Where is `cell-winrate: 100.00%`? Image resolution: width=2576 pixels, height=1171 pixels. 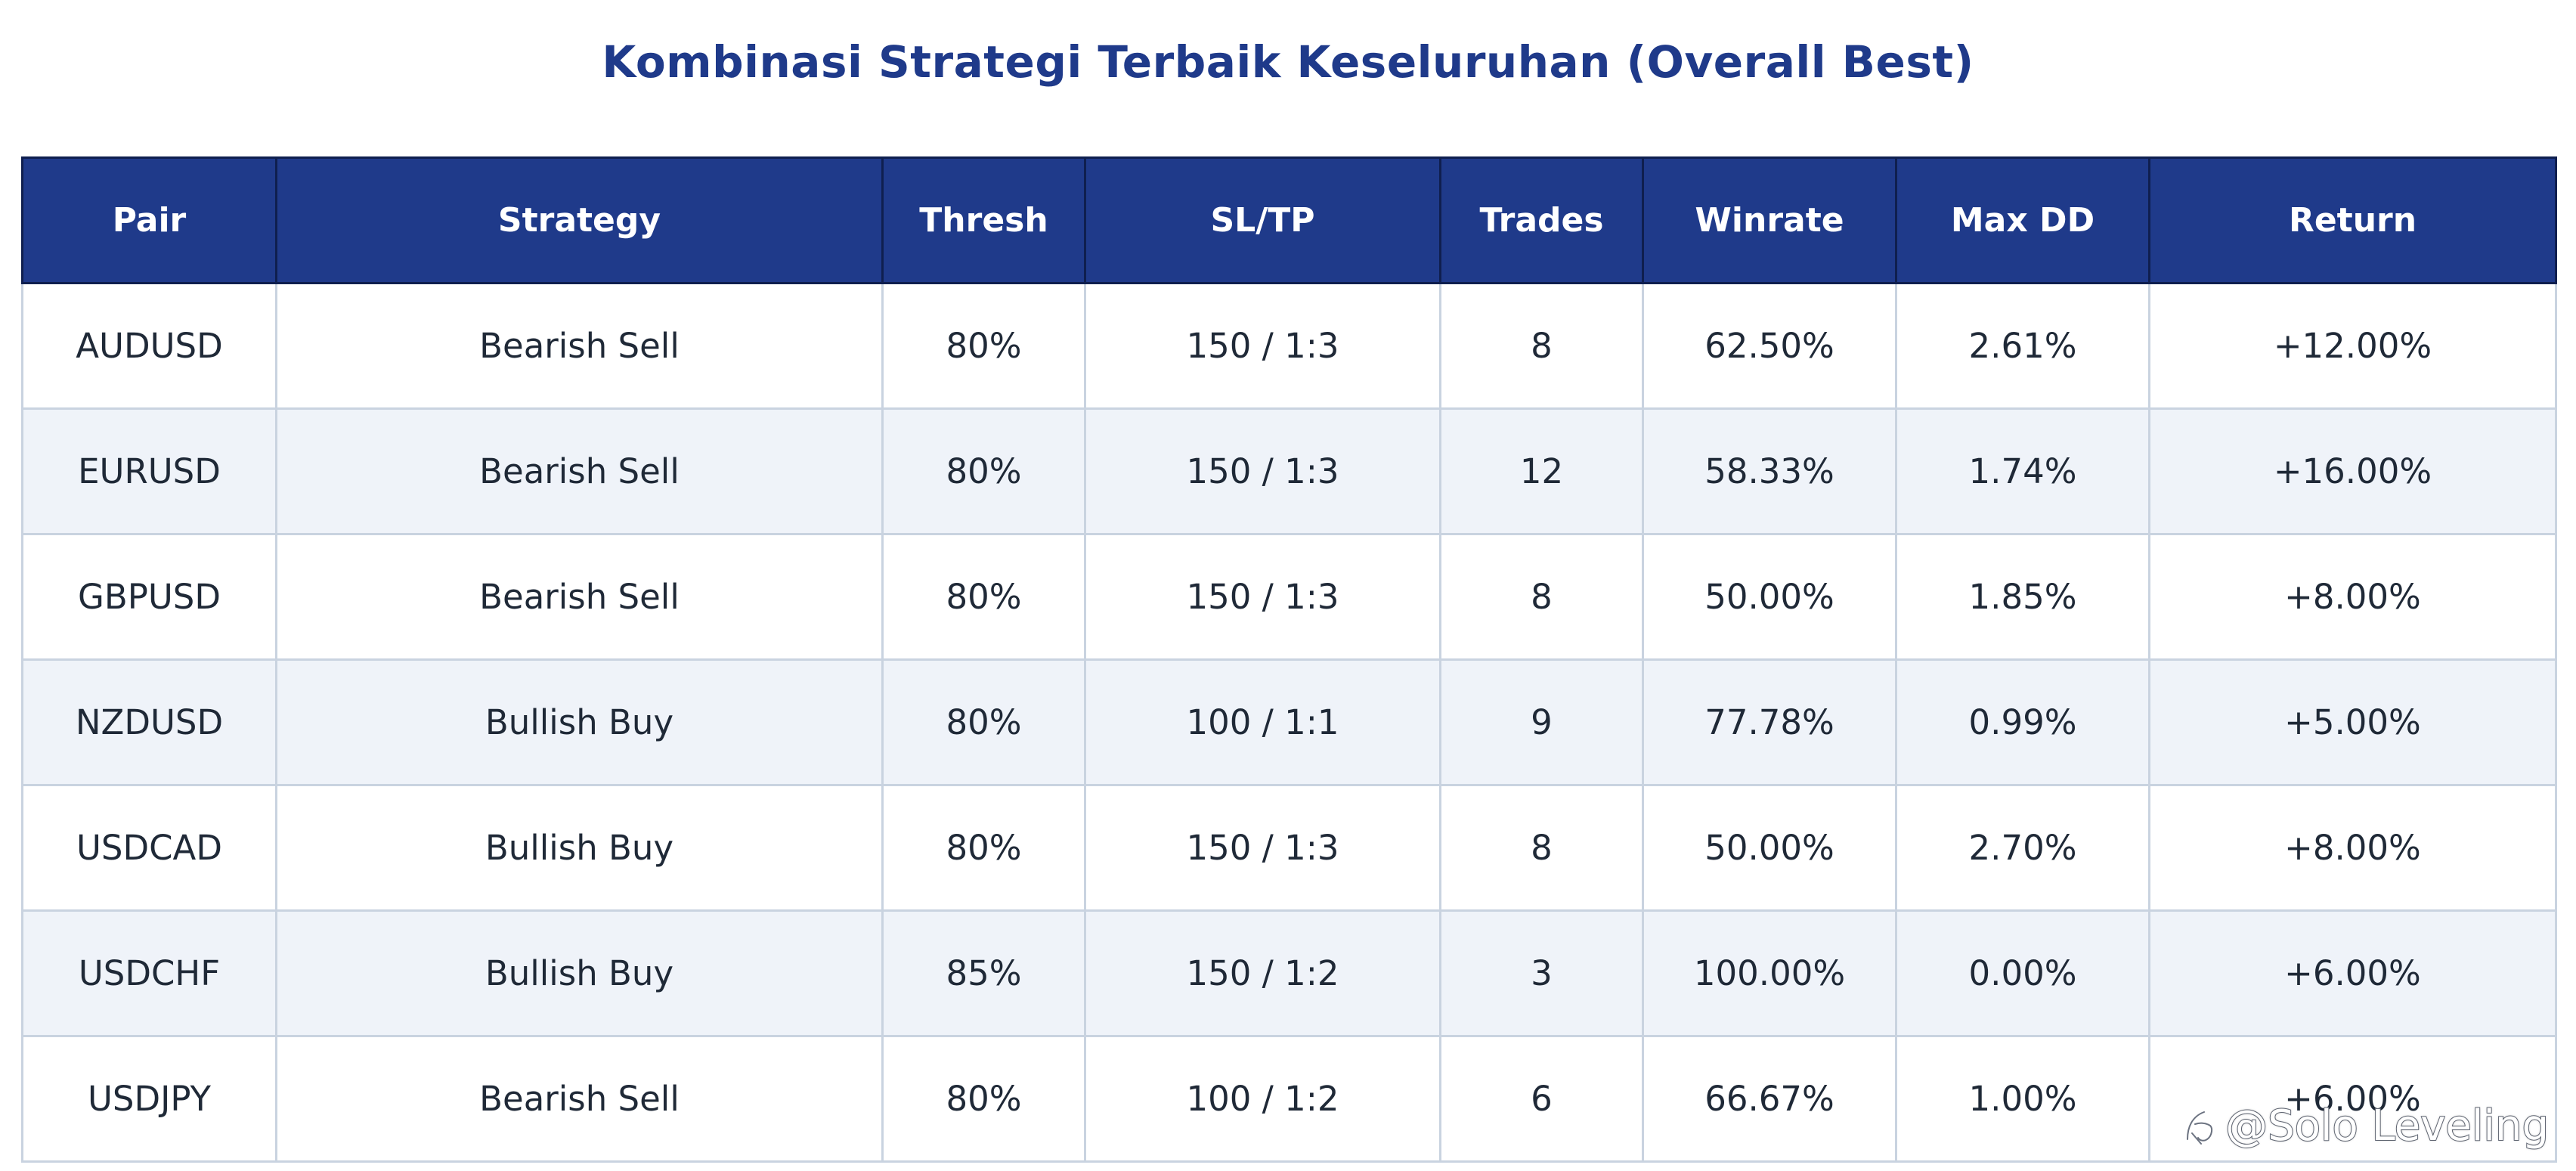 cell-winrate: 100.00% is located at coordinates (1769, 973).